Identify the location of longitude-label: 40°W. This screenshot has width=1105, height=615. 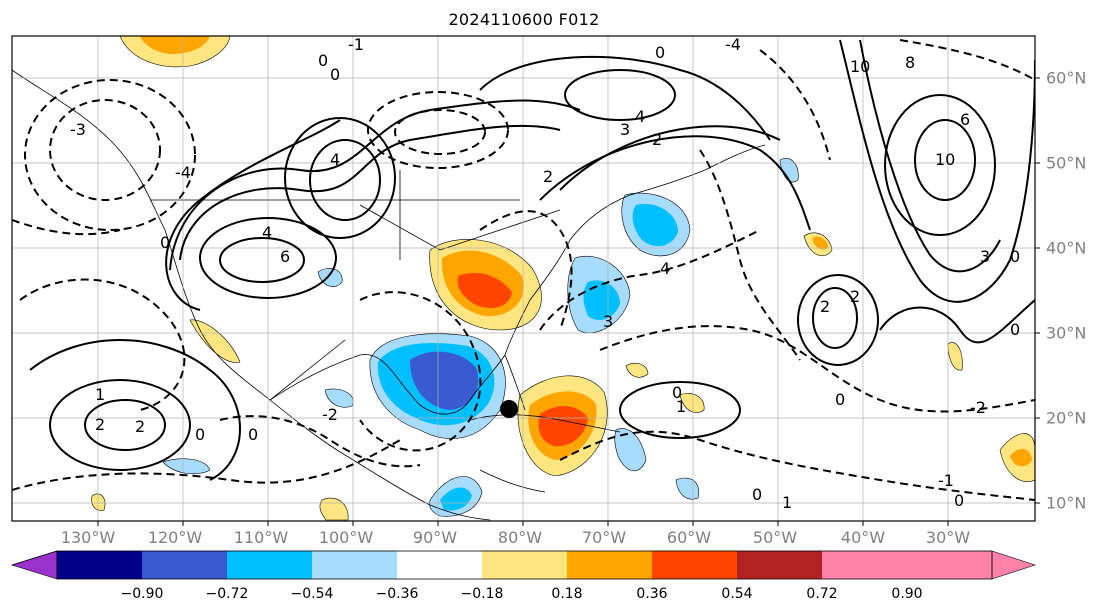
(863, 537).